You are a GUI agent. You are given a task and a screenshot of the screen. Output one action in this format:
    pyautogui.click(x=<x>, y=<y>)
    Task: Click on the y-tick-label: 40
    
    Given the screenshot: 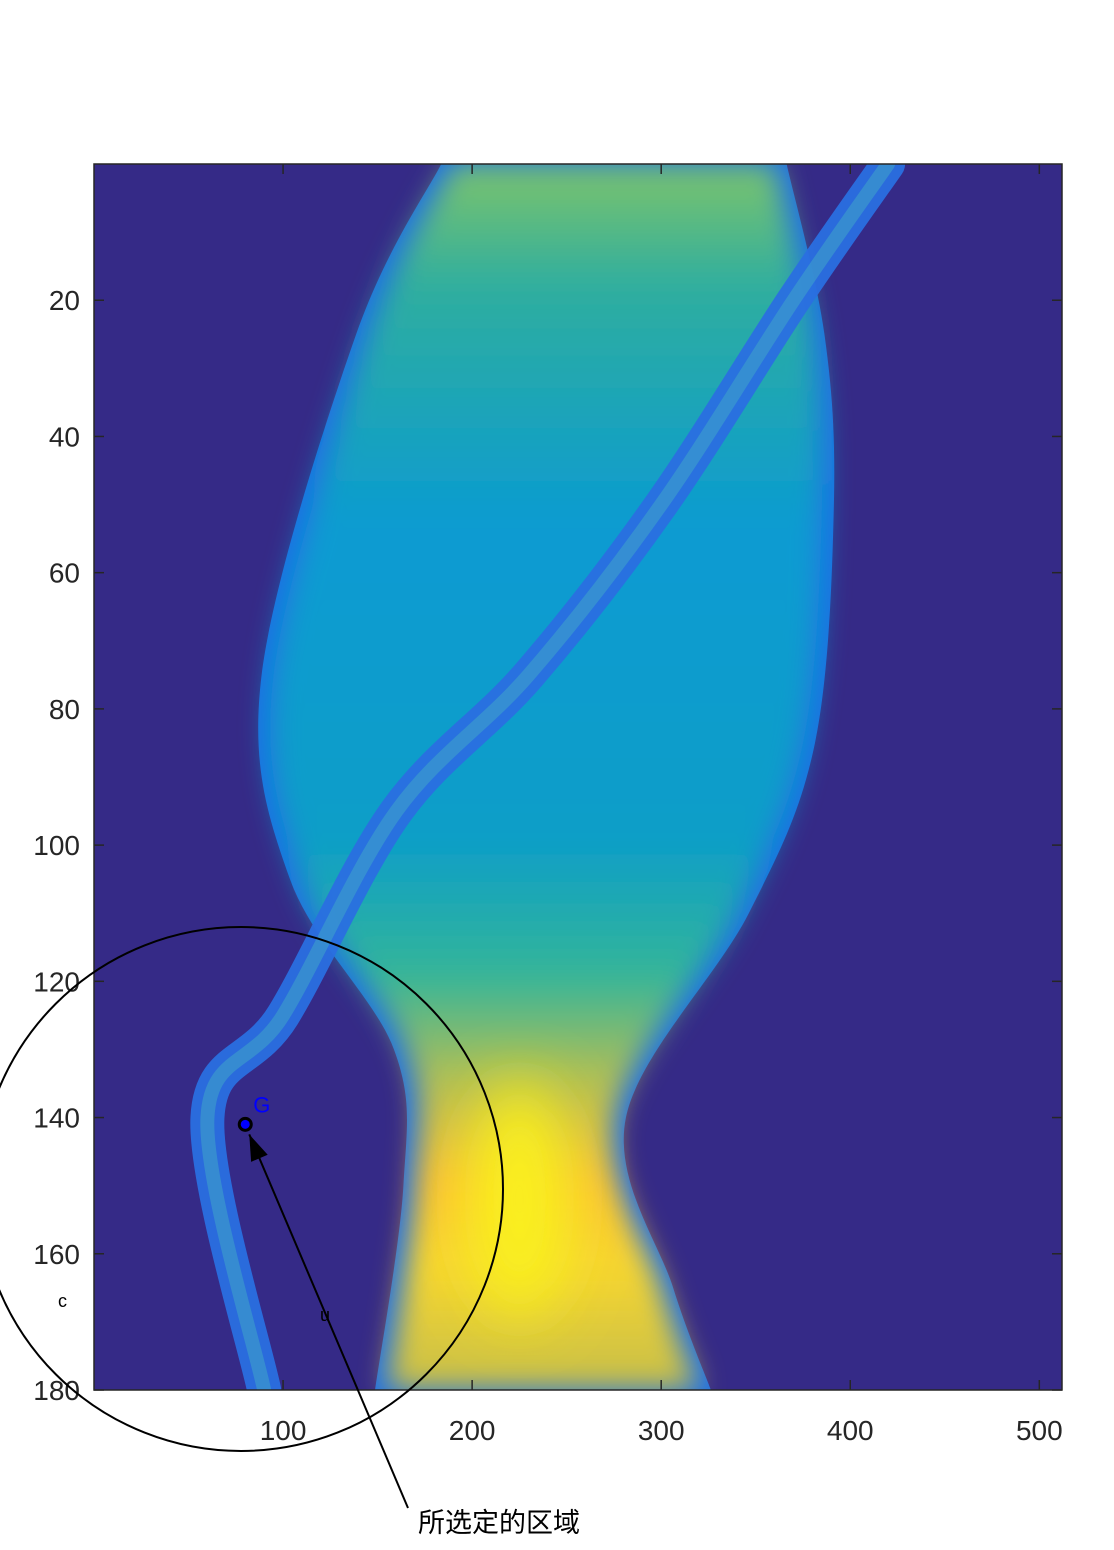 What is the action you would take?
    pyautogui.click(x=64, y=436)
    